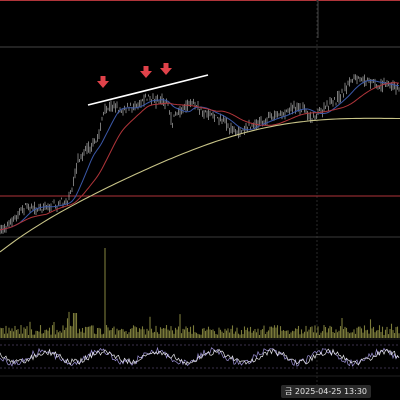 This screenshot has height=400, width=400. What do you see at coordinates (148, 90) in the screenshot?
I see `resistance-trendline` at bounding box center [148, 90].